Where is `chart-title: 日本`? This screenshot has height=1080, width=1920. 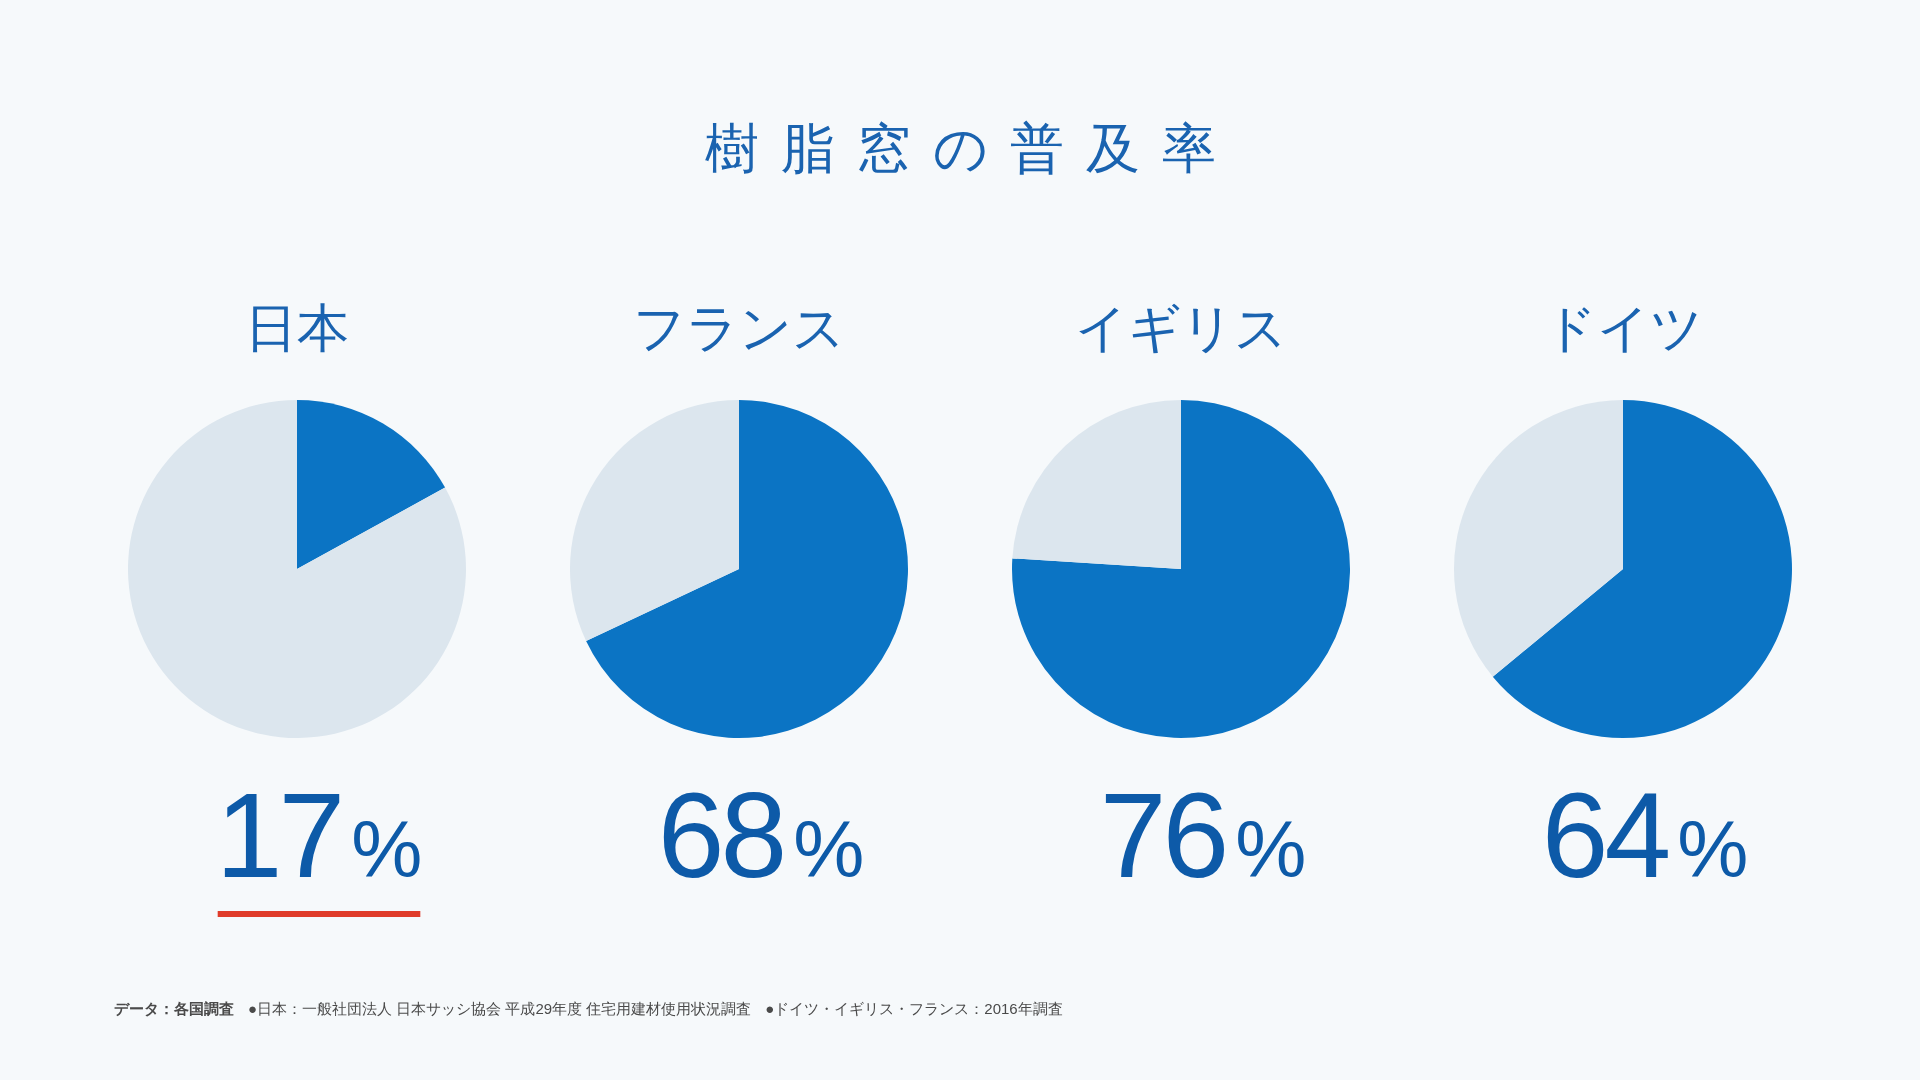
chart-title: 日本 is located at coordinates (297, 328).